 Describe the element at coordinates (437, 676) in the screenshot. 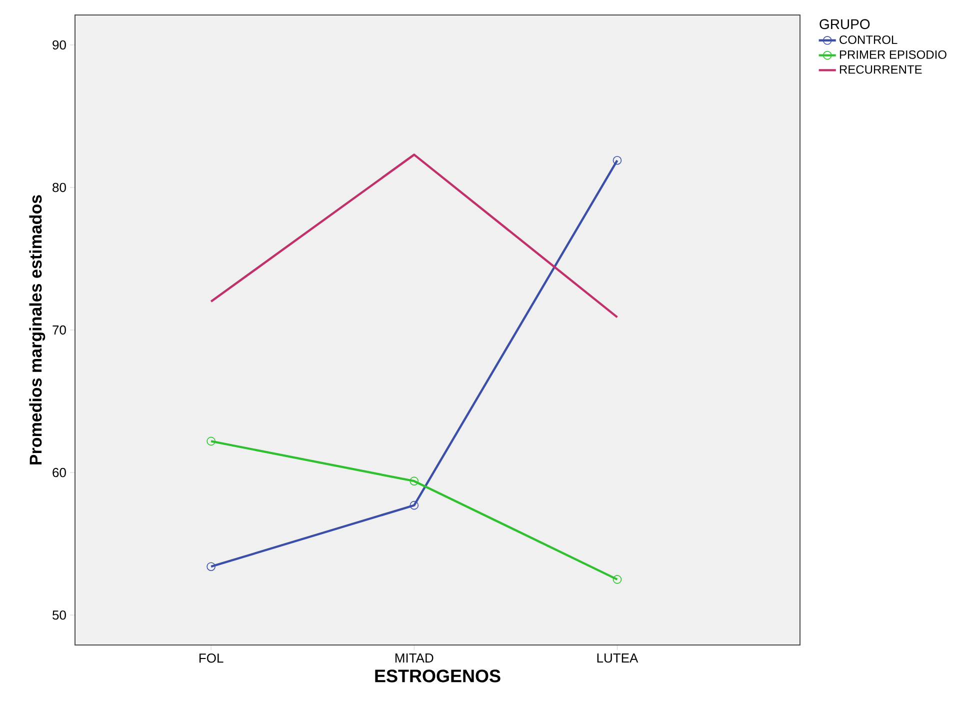

I see `x-axis-title: ESTROGENOS` at that location.